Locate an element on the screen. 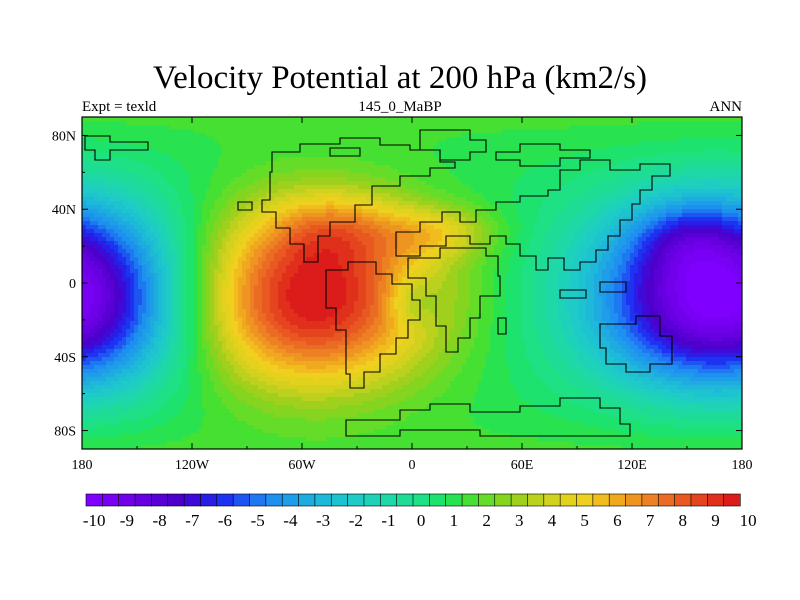  colorbar: -10 -9 -8 -7 -6 -5 -4 -3 -2 -1 0 1 2 3 4 5 6 7 8 9 10 is located at coordinates (420, 511).